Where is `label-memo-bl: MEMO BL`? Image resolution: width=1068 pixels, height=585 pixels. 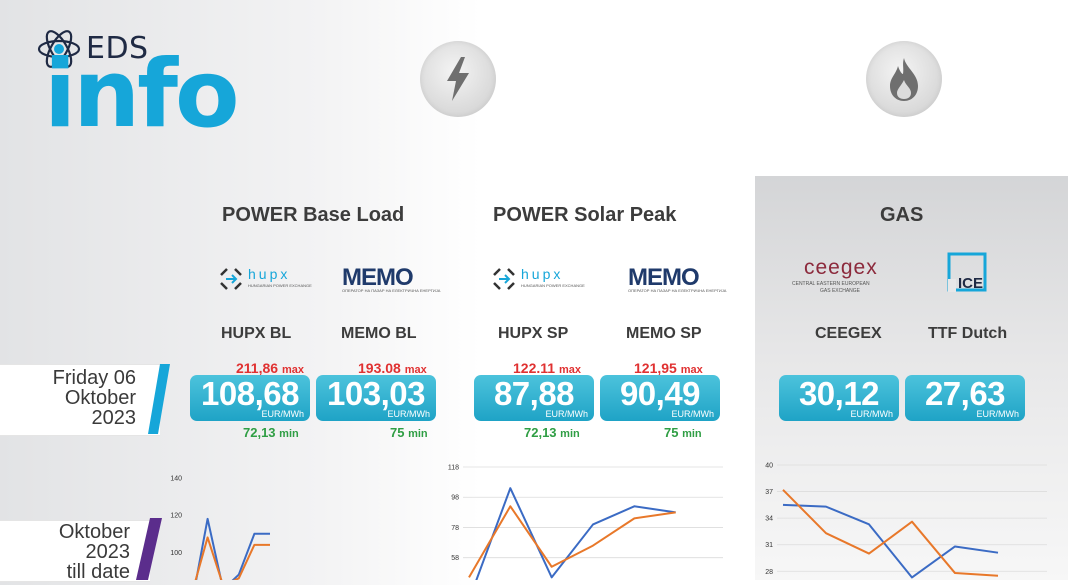
label-memo-bl: MEMO BL is located at coordinates (379, 333).